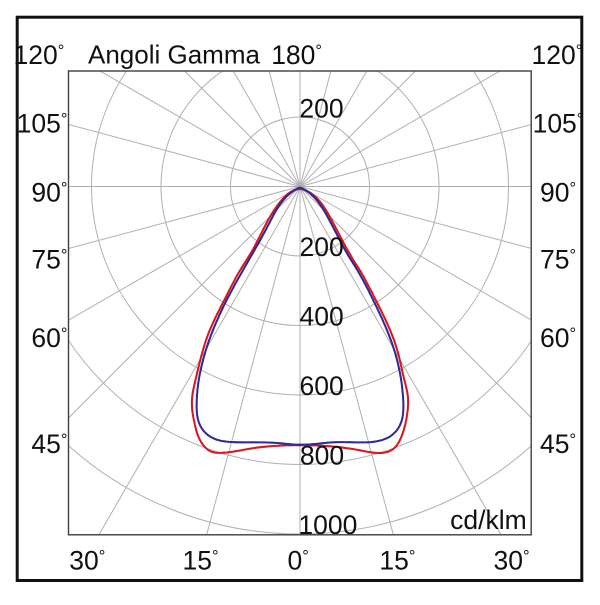 Image resolution: width=600 pixels, height=605 pixels. I want to click on svg-text: cd/klm, so click(488, 520).